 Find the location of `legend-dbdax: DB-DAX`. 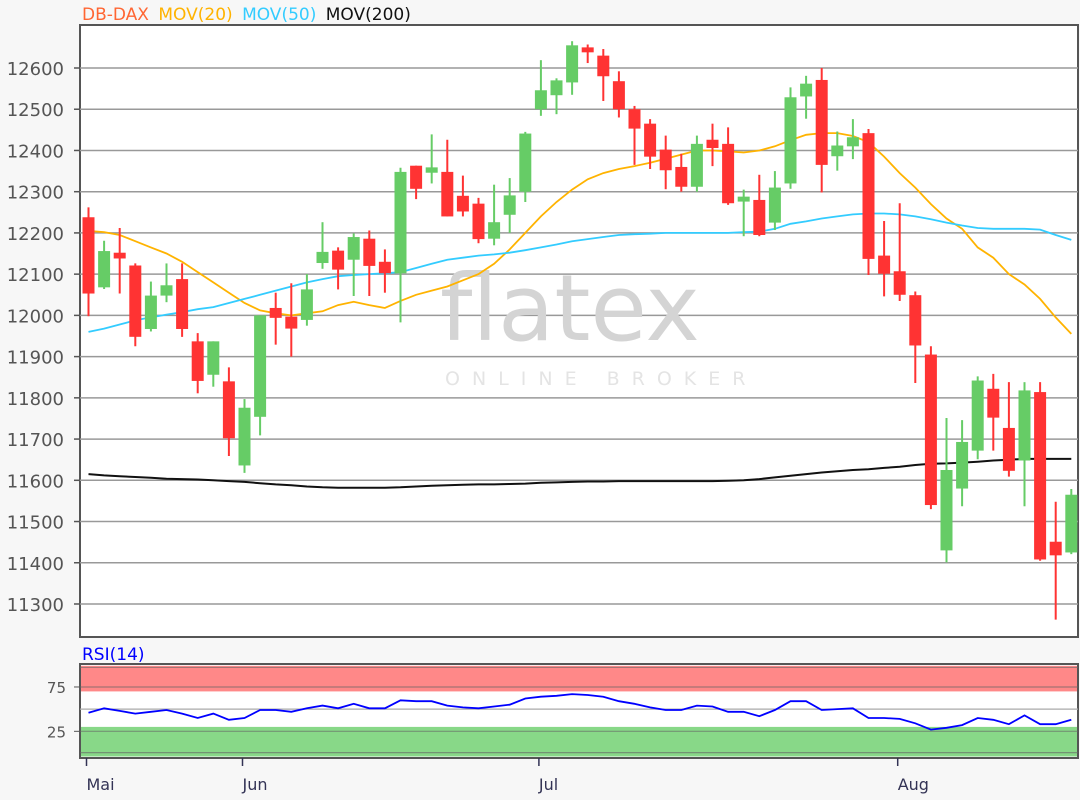

legend-dbdax: DB-DAX is located at coordinates (115, 15).